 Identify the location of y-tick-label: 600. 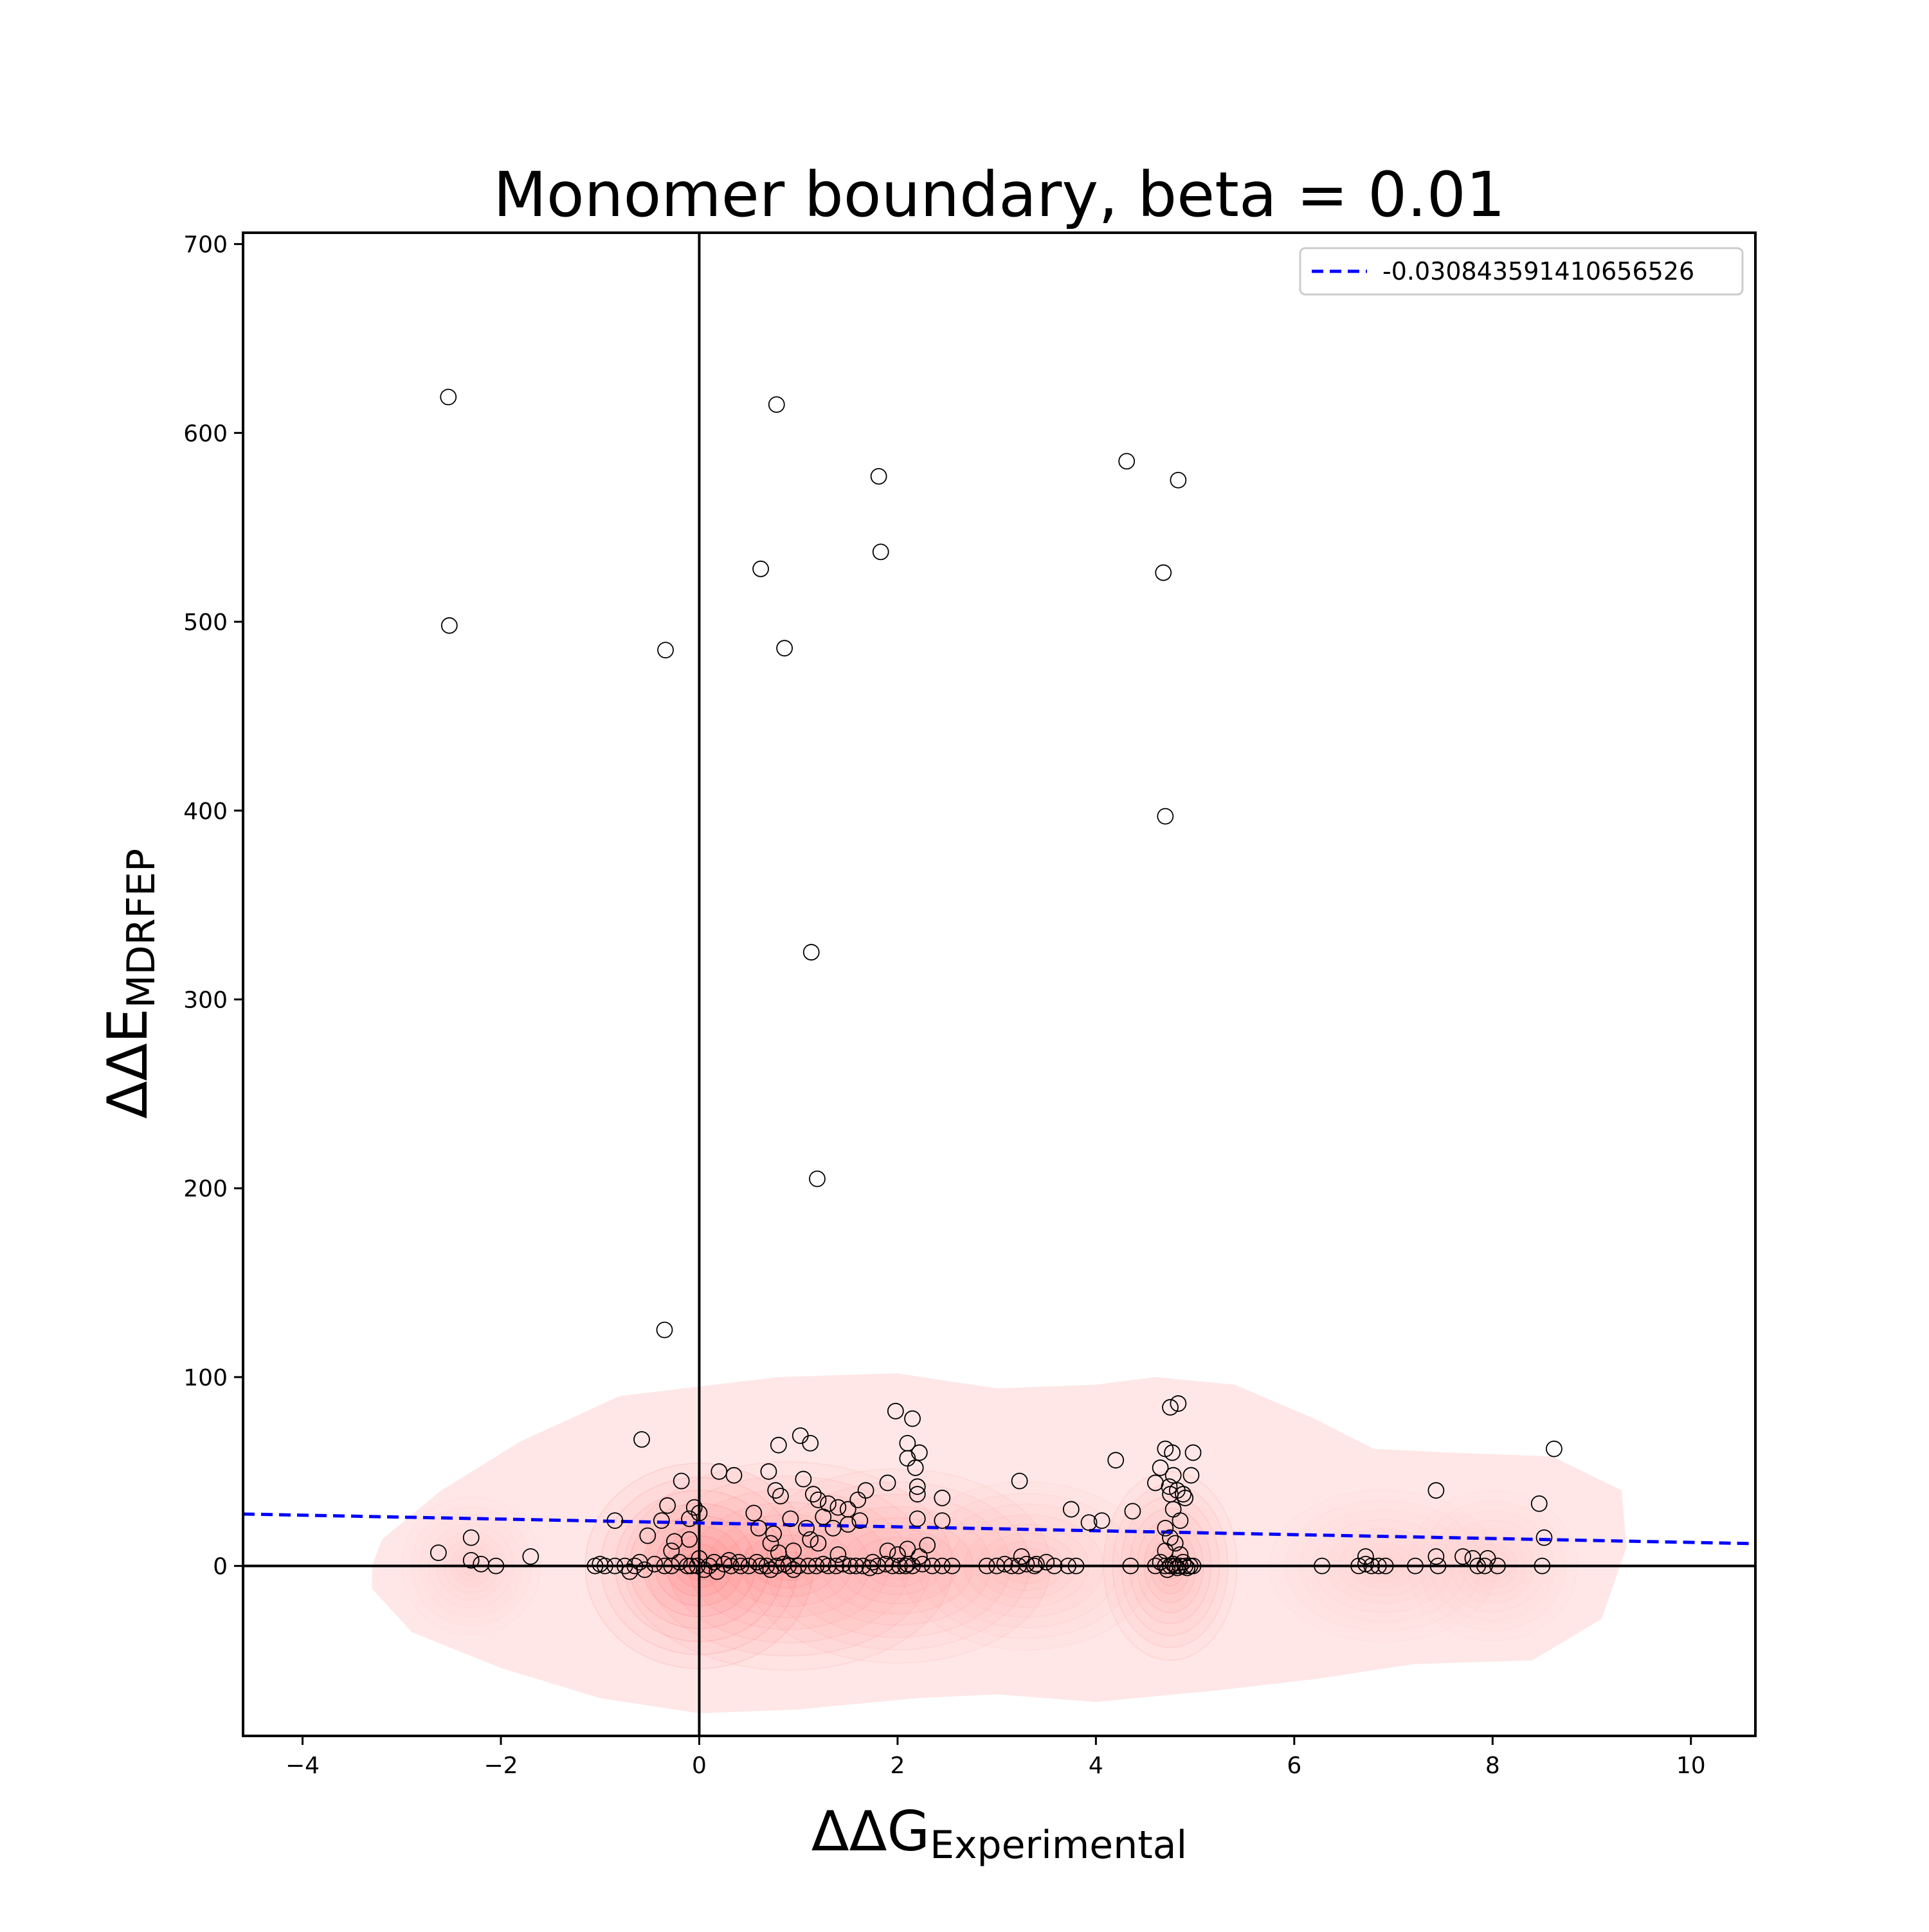
(205, 433).